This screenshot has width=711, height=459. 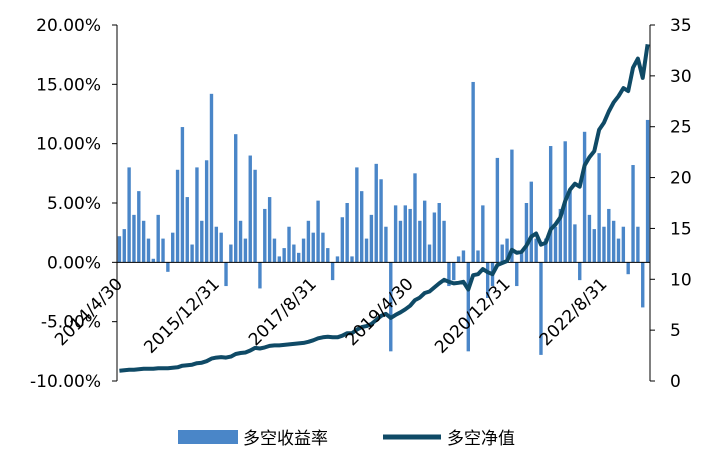 I want to click on x-tick-label: 2017/8/31, so click(x=283, y=312).